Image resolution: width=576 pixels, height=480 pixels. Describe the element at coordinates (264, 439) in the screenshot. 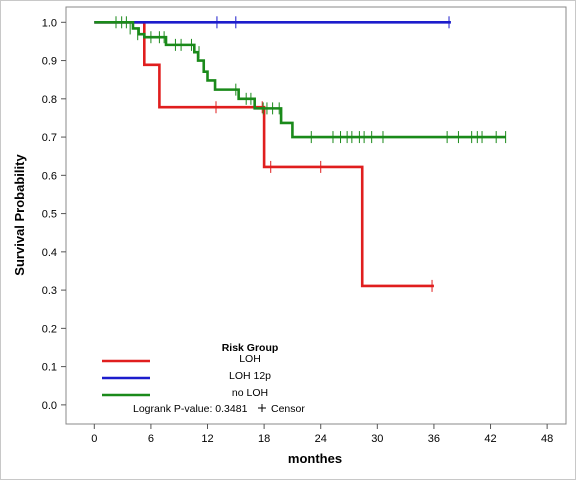

I see `x-tick-label: 18` at that location.